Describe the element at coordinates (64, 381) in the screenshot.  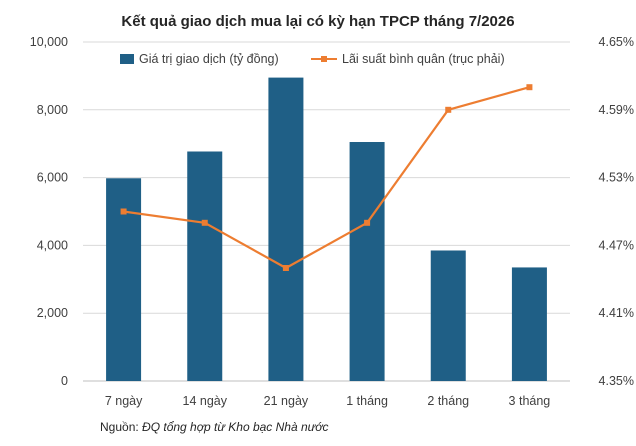
I see `y-left-tick-label: 0` at that location.